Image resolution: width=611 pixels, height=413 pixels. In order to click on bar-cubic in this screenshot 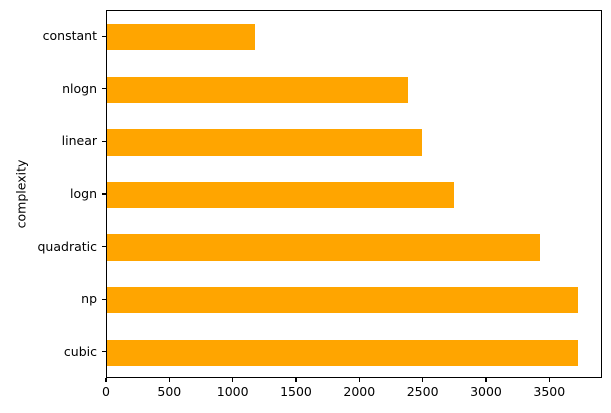, I will do `click(342, 352)`.